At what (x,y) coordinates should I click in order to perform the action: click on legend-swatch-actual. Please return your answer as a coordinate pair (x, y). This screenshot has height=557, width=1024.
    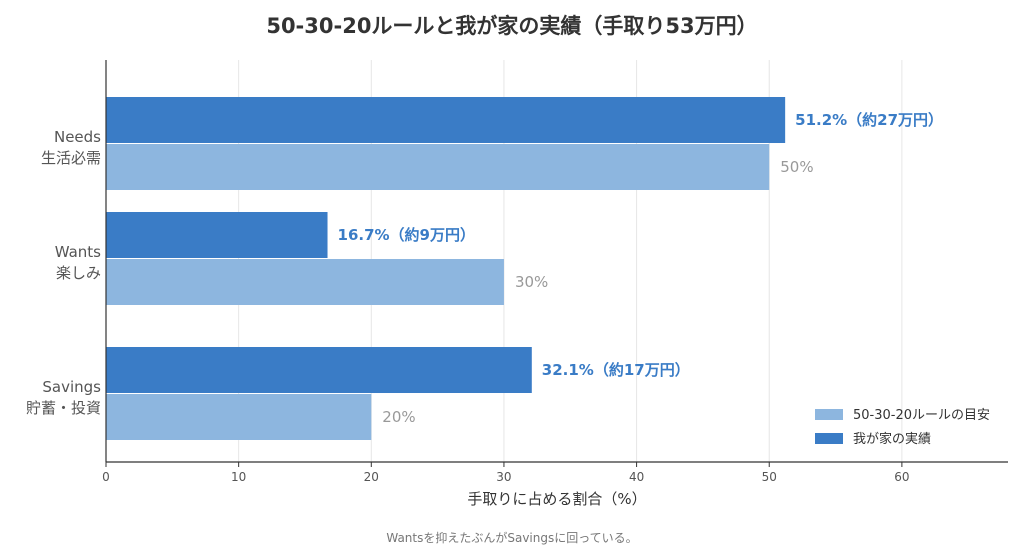
    Looking at the image, I should click on (829, 438).